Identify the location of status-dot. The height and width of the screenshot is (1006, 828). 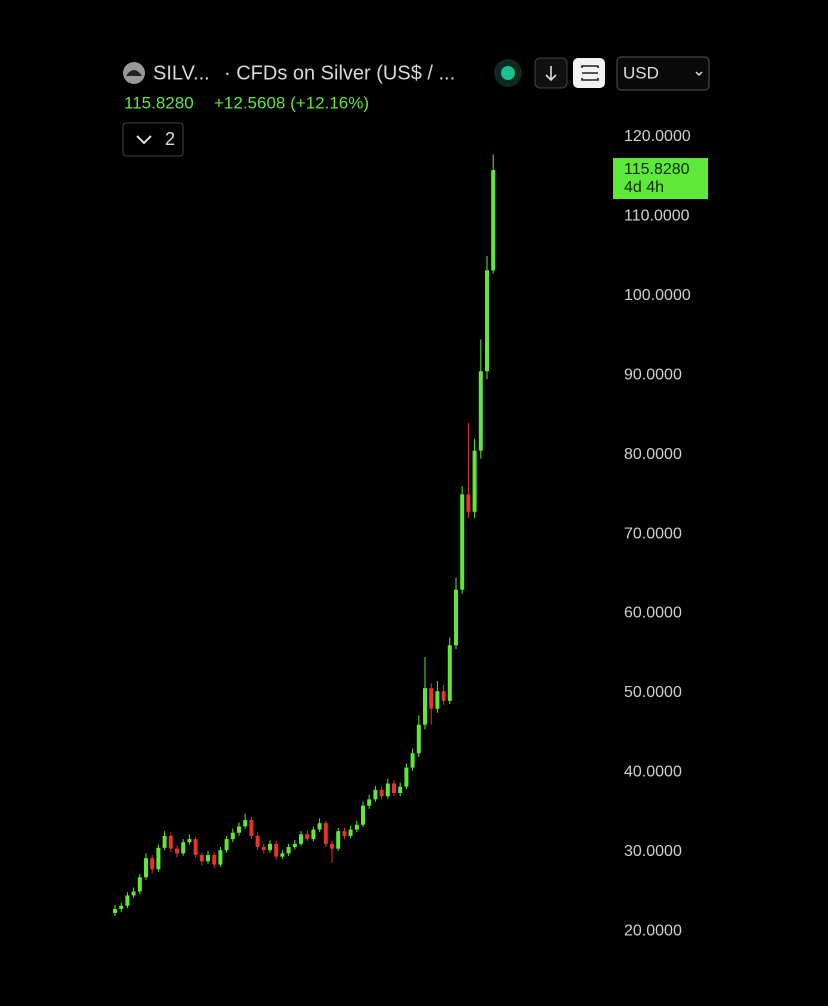
(508, 73).